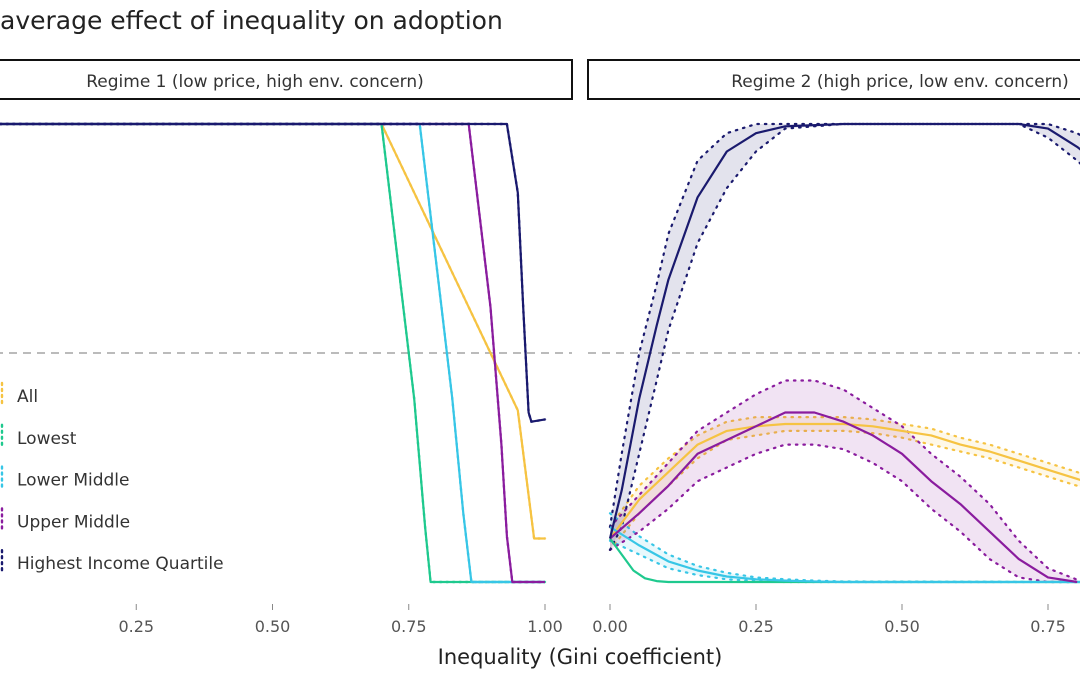 The width and height of the screenshot is (1080, 675). I want to click on upper-middle-lower-bound, so click(843, 513).